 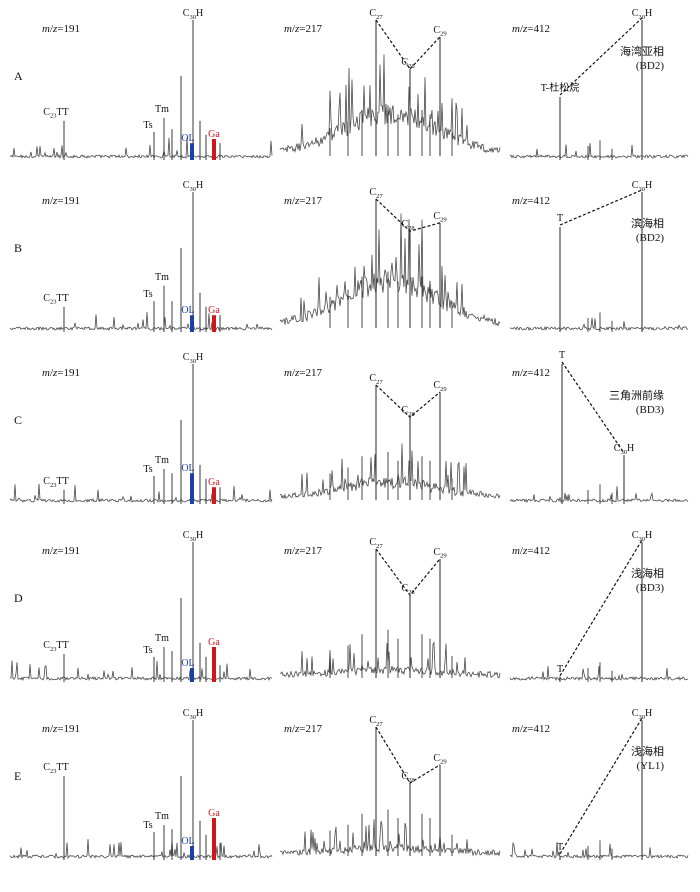 I want to click on panel-letter-C: C, so click(x=18, y=420).